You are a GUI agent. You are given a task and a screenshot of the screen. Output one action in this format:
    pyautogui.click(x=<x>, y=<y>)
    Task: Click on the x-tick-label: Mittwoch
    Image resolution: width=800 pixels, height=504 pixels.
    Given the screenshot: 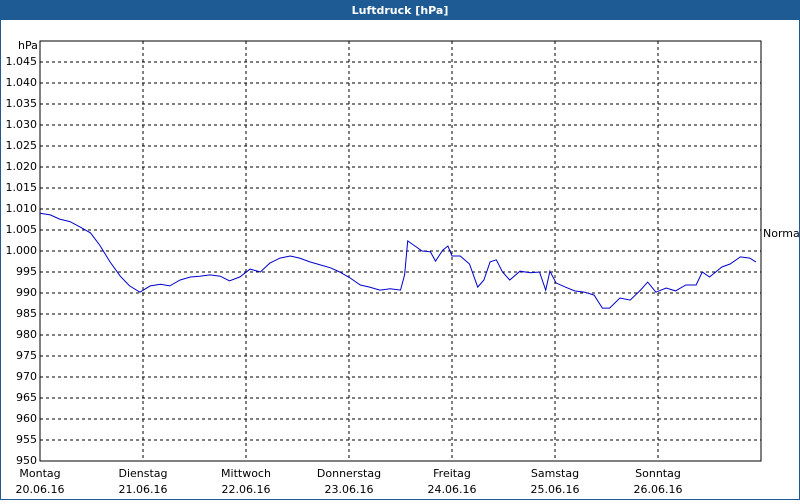 What is the action you would take?
    pyautogui.click(x=246, y=473)
    